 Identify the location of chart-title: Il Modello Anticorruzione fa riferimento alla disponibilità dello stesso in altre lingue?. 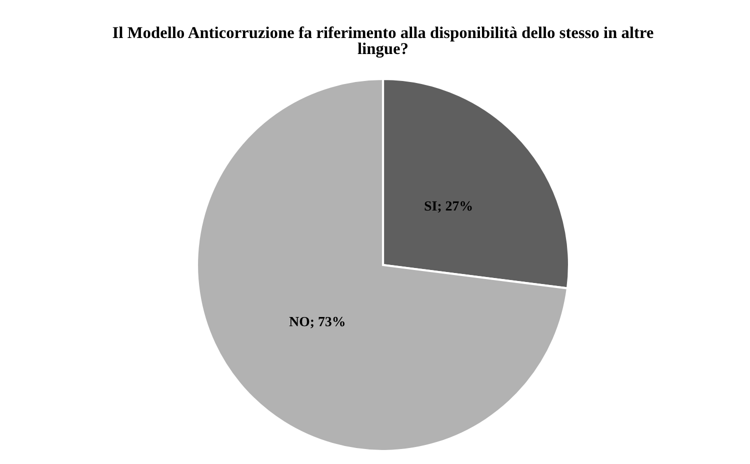
(383, 42).